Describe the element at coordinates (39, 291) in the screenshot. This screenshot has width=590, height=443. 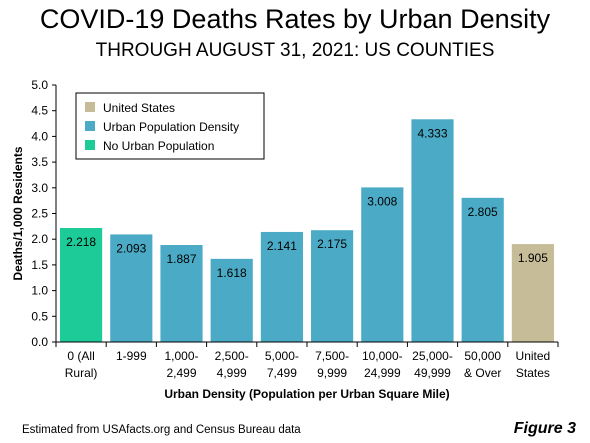
I see `y-tick-label: 1.0` at that location.